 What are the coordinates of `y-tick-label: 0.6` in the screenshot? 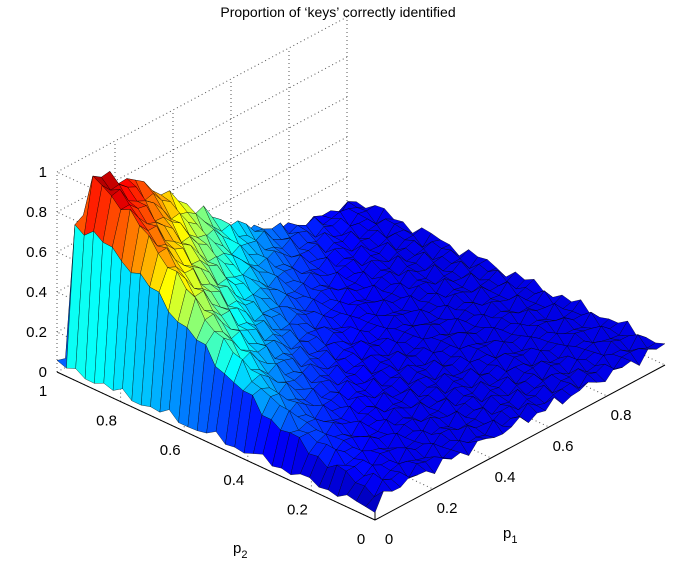 It's located at (170, 450).